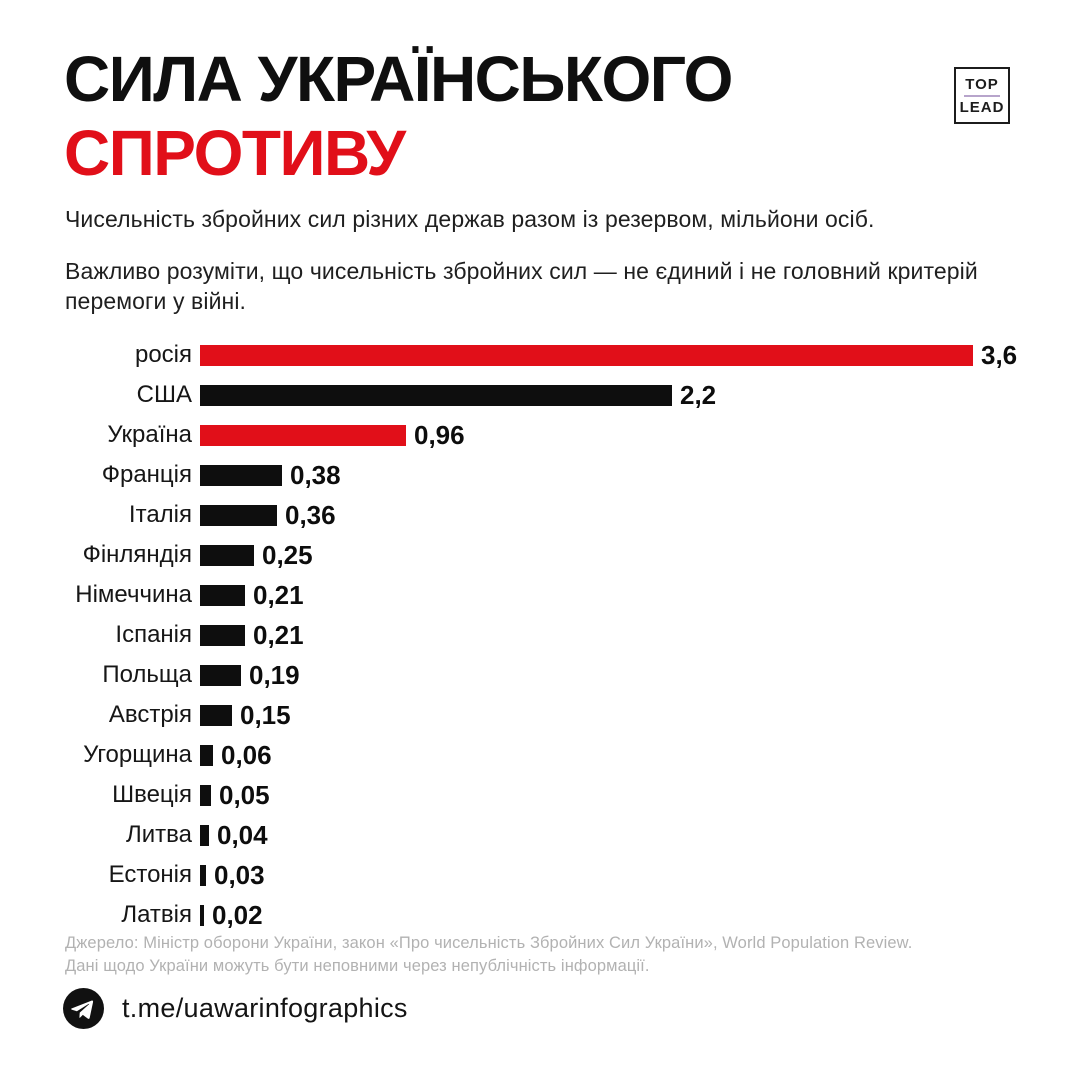 The width and height of the screenshot is (1081, 1081). I want to click on chart-row: Литва 0,04, so click(538, 835).